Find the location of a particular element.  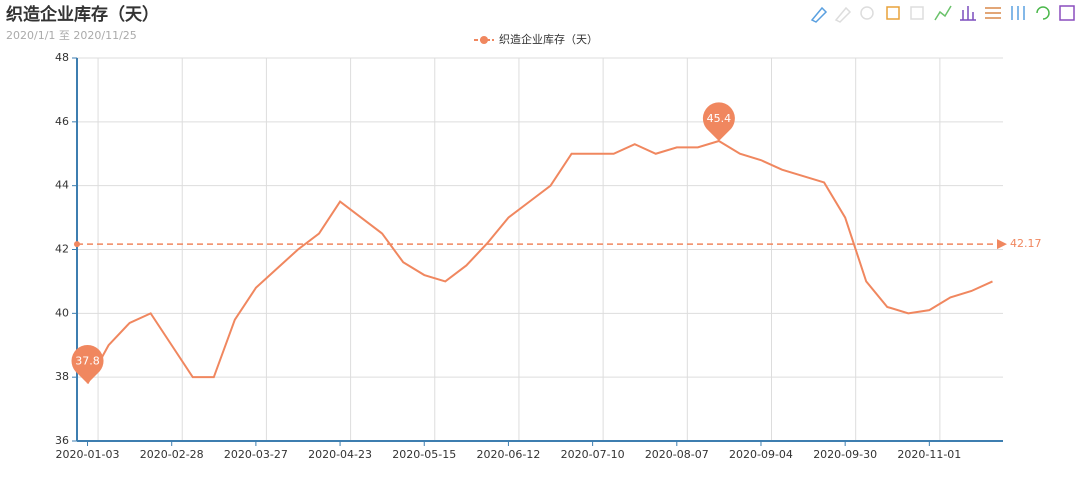

y-tick-label: 46 is located at coordinates (62, 121).